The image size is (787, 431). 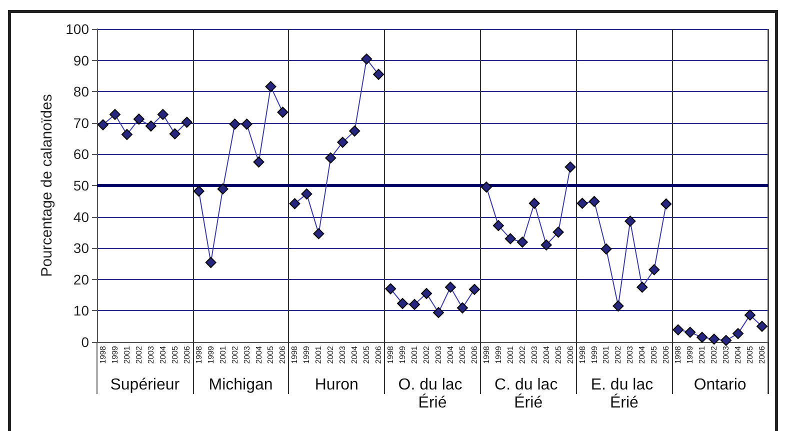 What do you see at coordinates (81, 279) in the screenshot?
I see `y-tick-label: 20` at bounding box center [81, 279].